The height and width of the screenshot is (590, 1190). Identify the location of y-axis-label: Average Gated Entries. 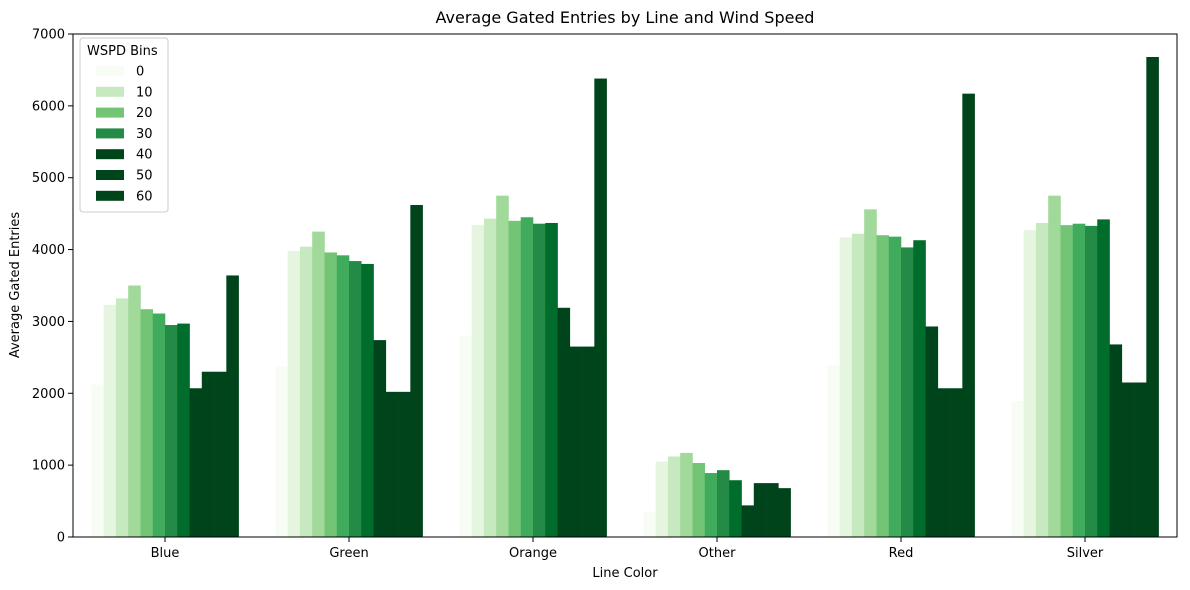
(15, 285).